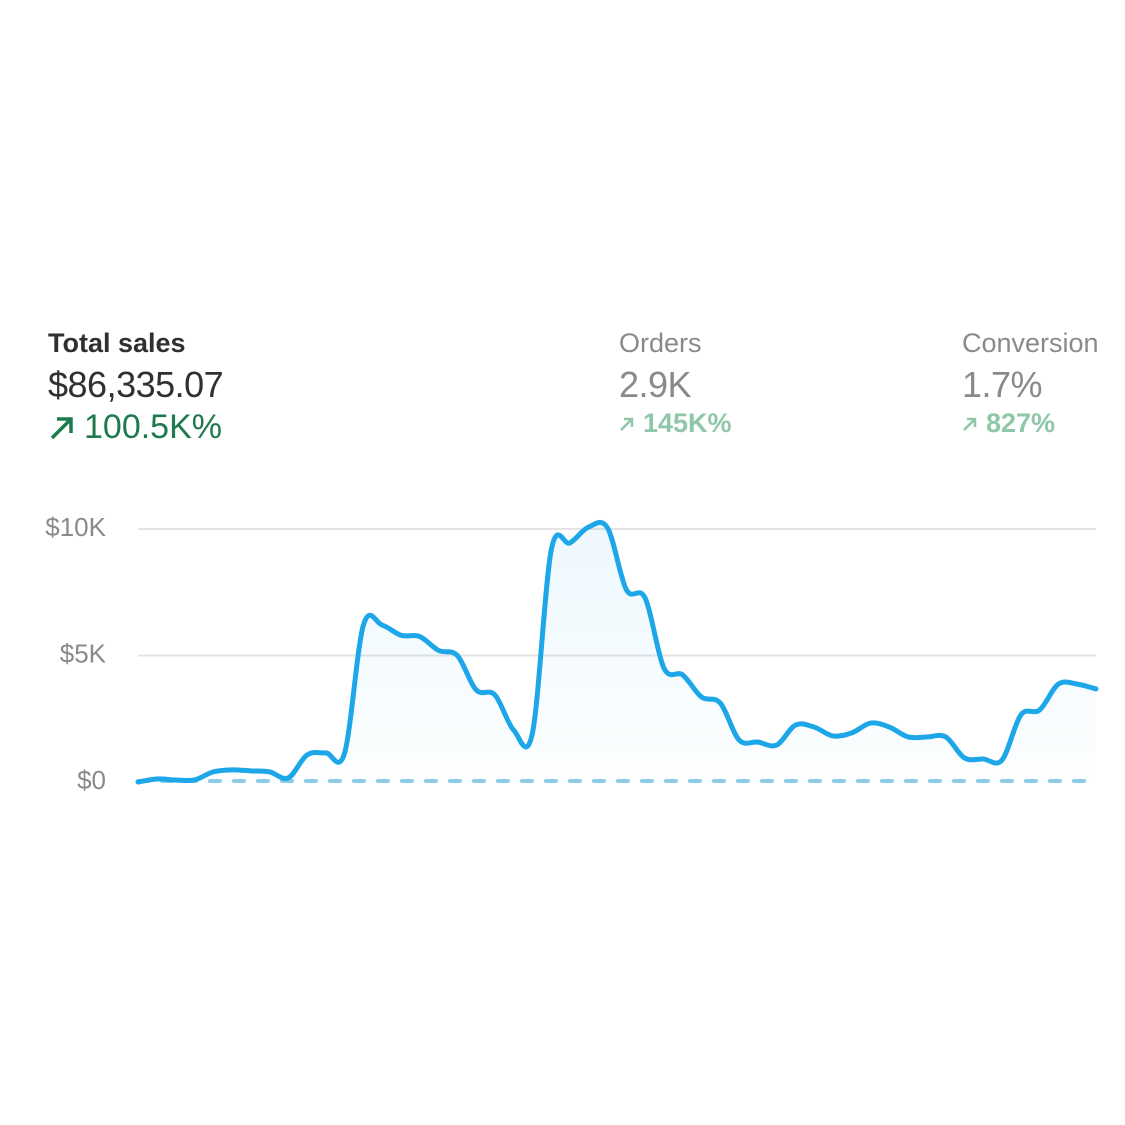 Image resolution: width=1125 pixels, height=1125 pixels. I want to click on metric: Orders 2.9K 145K%, so click(675, 383).